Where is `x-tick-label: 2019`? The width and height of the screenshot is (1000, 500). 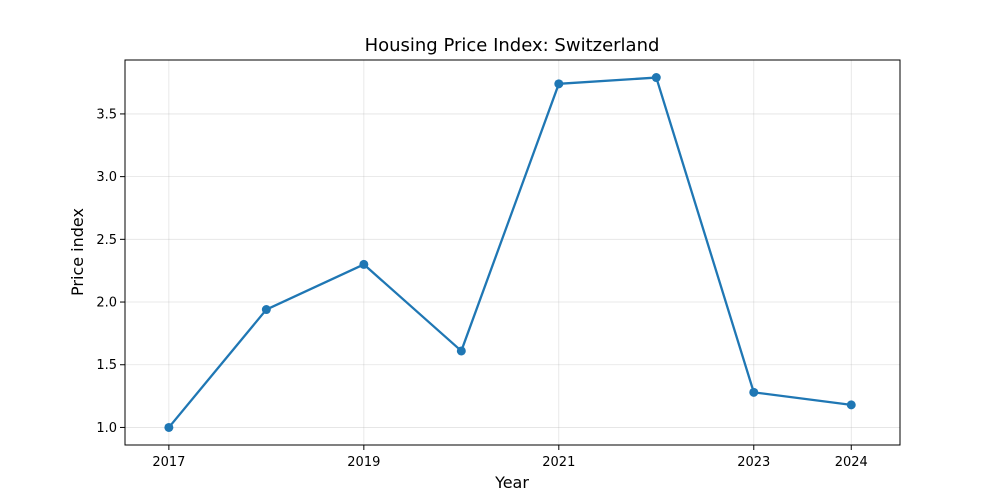 x-tick-label: 2019 is located at coordinates (363, 462).